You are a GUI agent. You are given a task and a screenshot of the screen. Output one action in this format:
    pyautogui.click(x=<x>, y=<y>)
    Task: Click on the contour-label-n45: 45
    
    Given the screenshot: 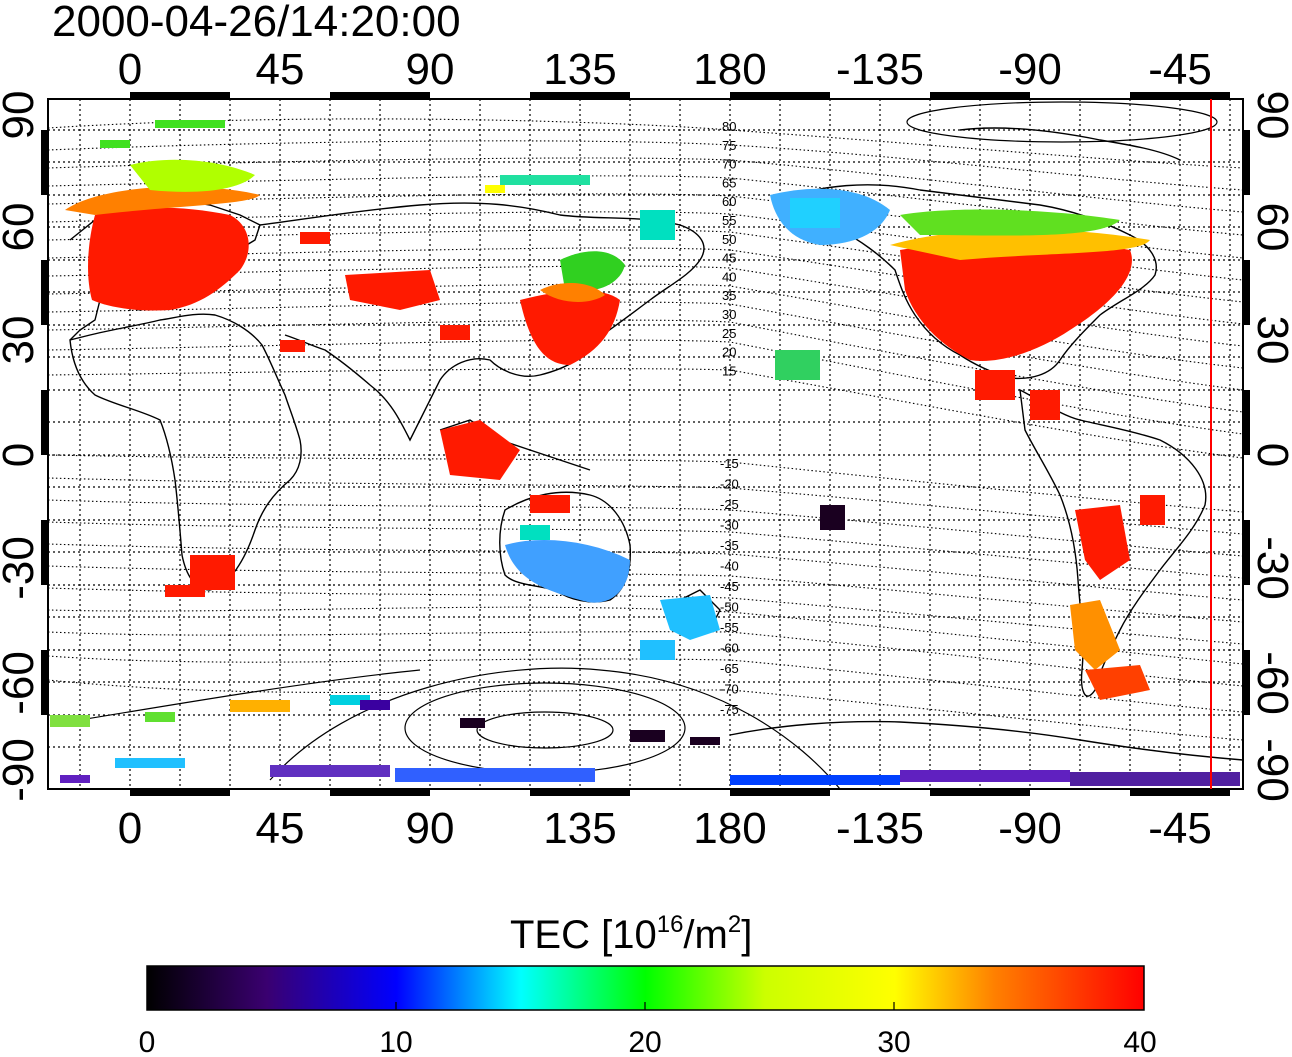 What is the action you would take?
    pyautogui.click(x=729, y=258)
    